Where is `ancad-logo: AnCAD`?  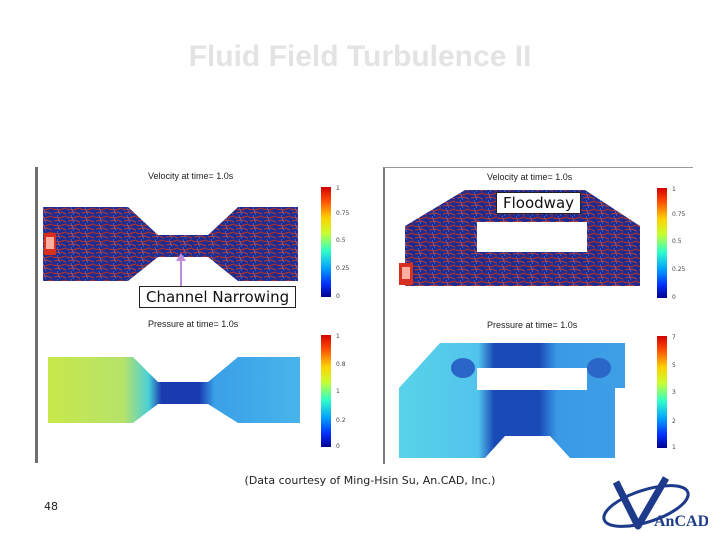
ancad-logo: AnCAD is located at coordinates (652, 503).